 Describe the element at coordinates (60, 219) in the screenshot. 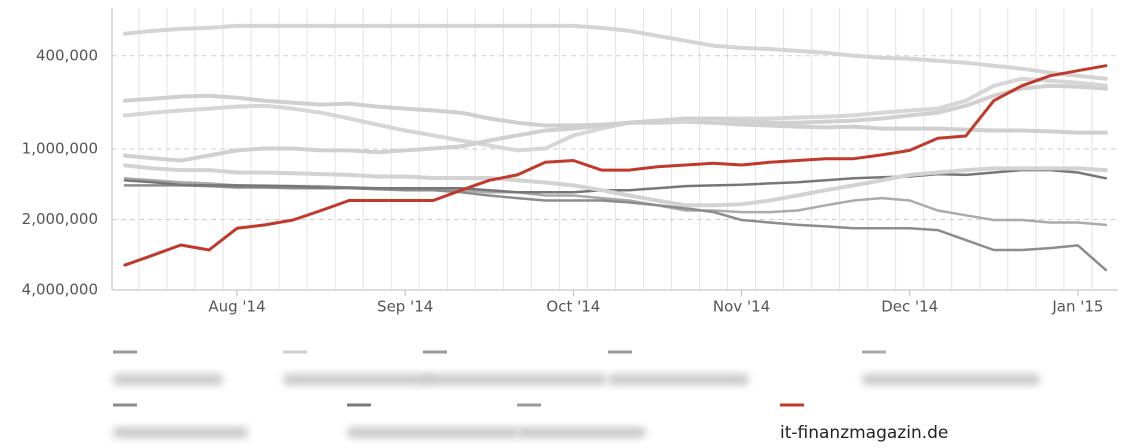

I see `y-tick-label: 2,000,000` at that location.